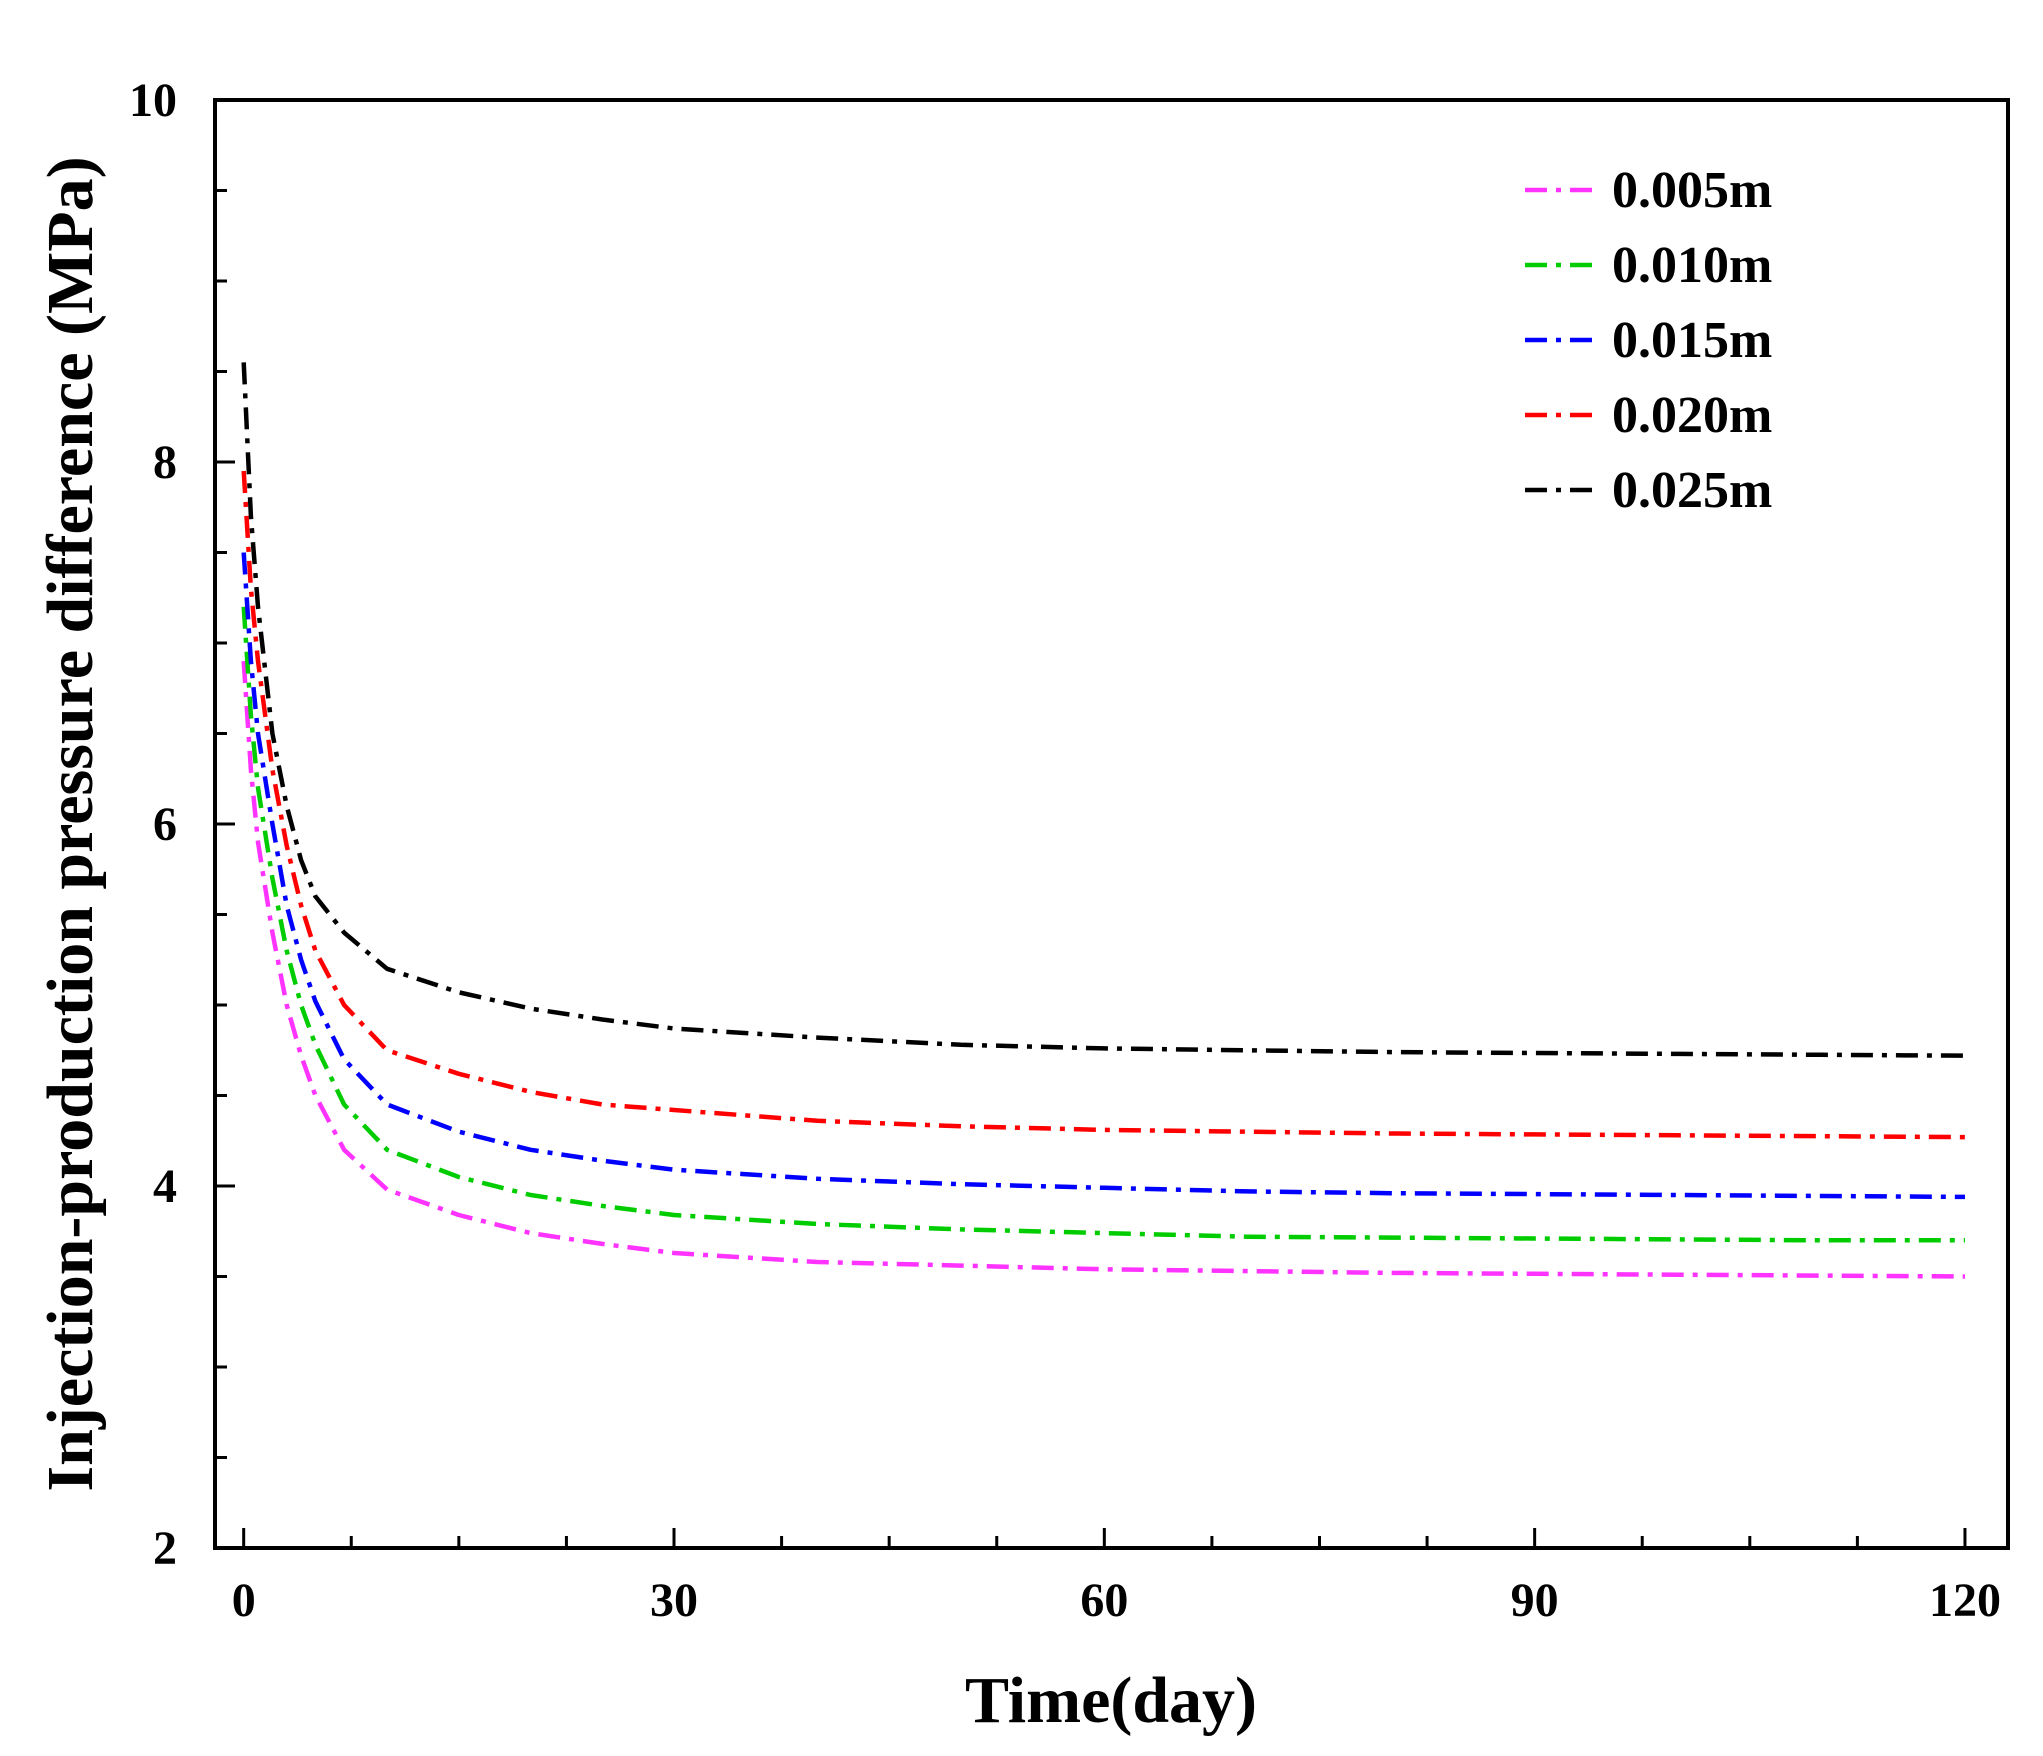  Describe the element at coordinates (1104, 1600) in the screenshot. I see `x-tick-label: 60` at that location.